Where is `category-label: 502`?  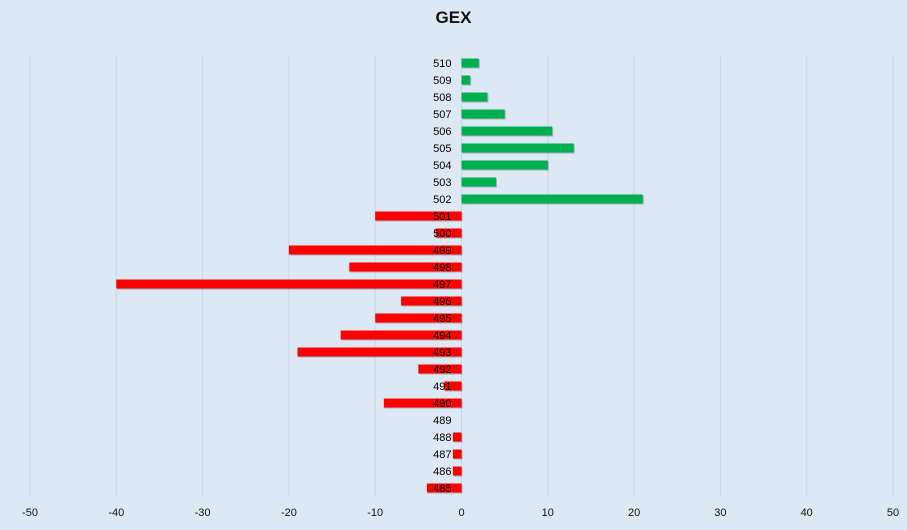 category-label: 502 is located at coordinates (442, 200).